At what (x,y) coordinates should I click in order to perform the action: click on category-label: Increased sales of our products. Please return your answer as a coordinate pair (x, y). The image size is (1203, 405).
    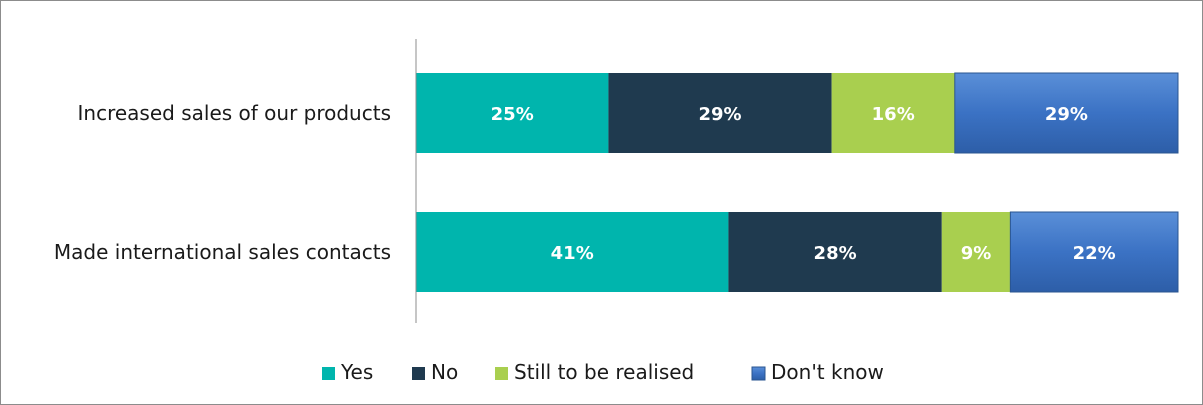
    Looking at the image, I should click on (234, 113).